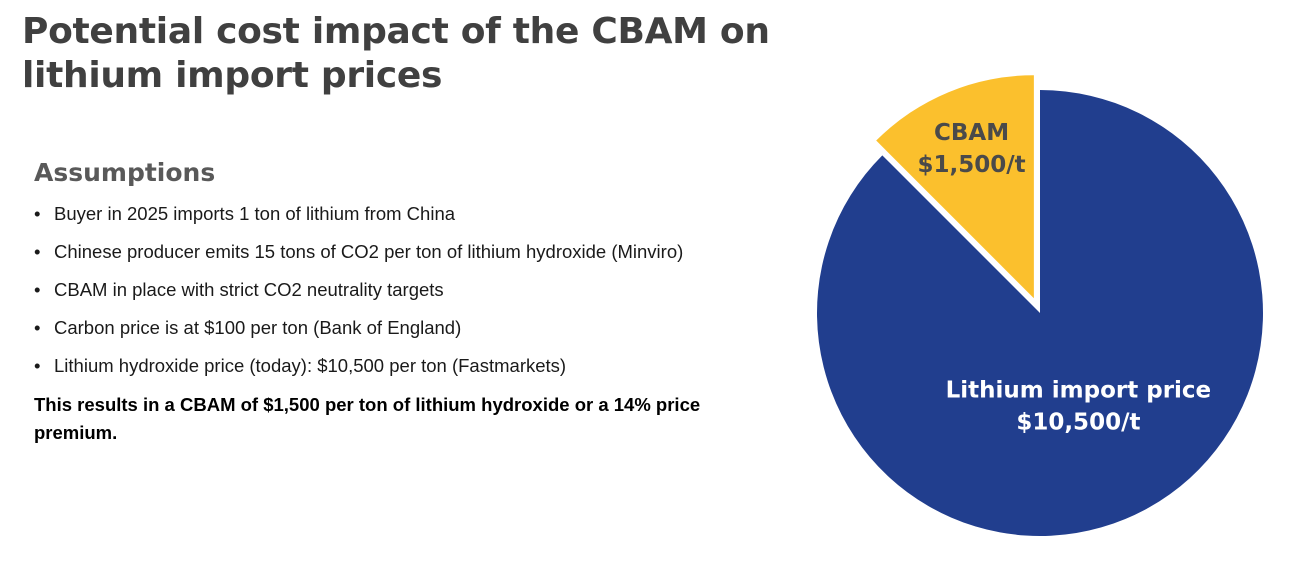 Image resolution: width=1299 pixels, height=565 pixels. What do you see at coordinates (1079, 391) in the screenshot?
I see `pie-slice-label-line: Lithium import price` at bounding box center [1079, 391].